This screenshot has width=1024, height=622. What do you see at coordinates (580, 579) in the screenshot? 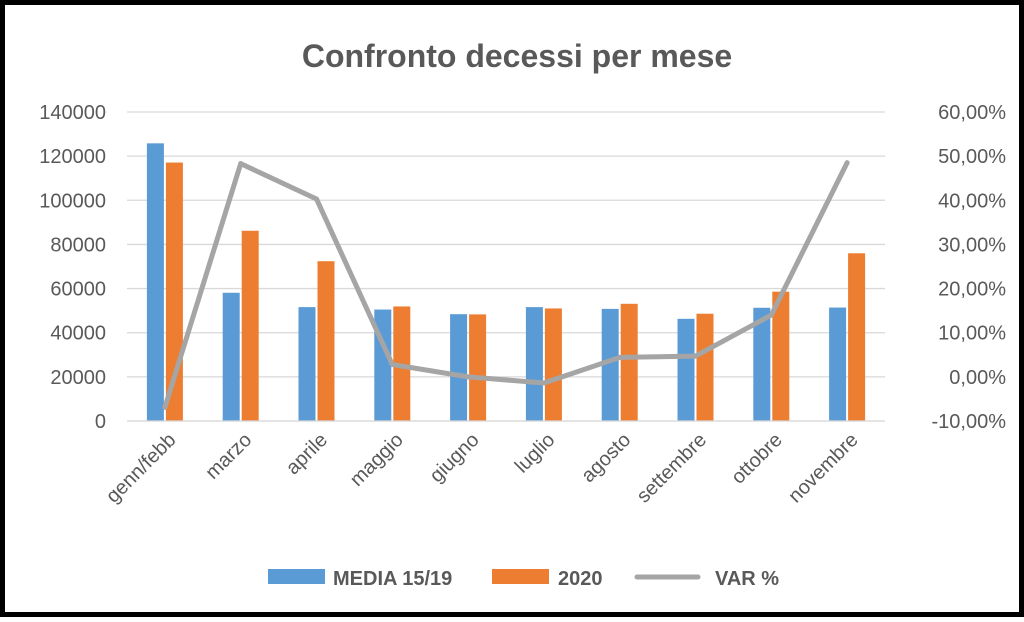
I see `legend-label-2020: 2020` at bounding box center [580, 579].